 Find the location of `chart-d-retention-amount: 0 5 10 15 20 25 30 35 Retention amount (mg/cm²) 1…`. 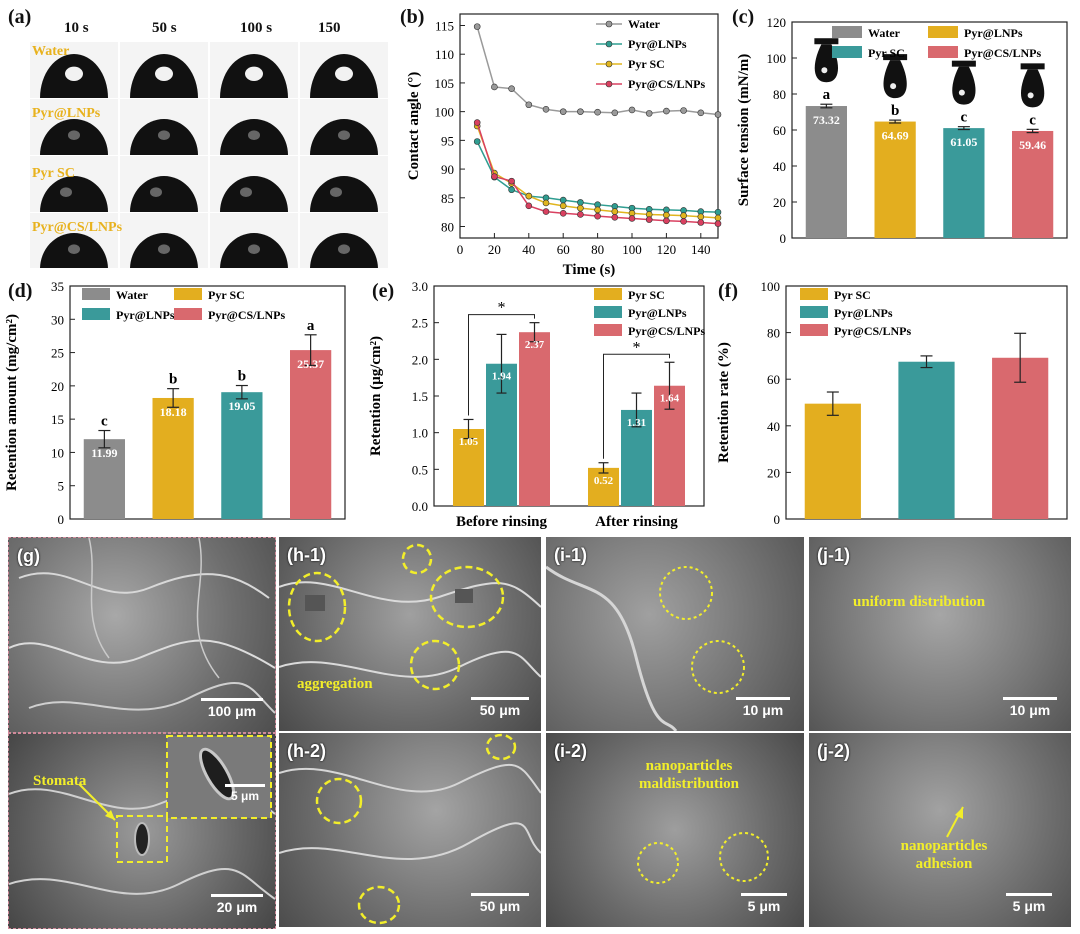

chart-d-retention-amount: 0 5 10 15 20 25 30 35 Retention amount (mg/cm²) 1… is located at coordinates (175, 403).